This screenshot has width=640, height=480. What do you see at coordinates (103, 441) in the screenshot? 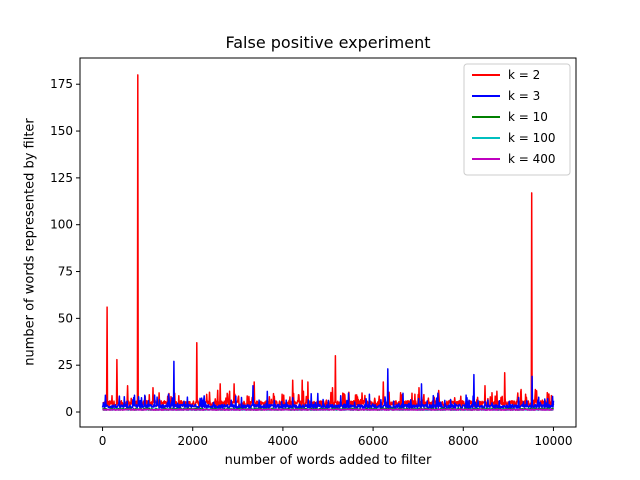
I see `x-tick-label: 0` at bounding box center [103, 441].